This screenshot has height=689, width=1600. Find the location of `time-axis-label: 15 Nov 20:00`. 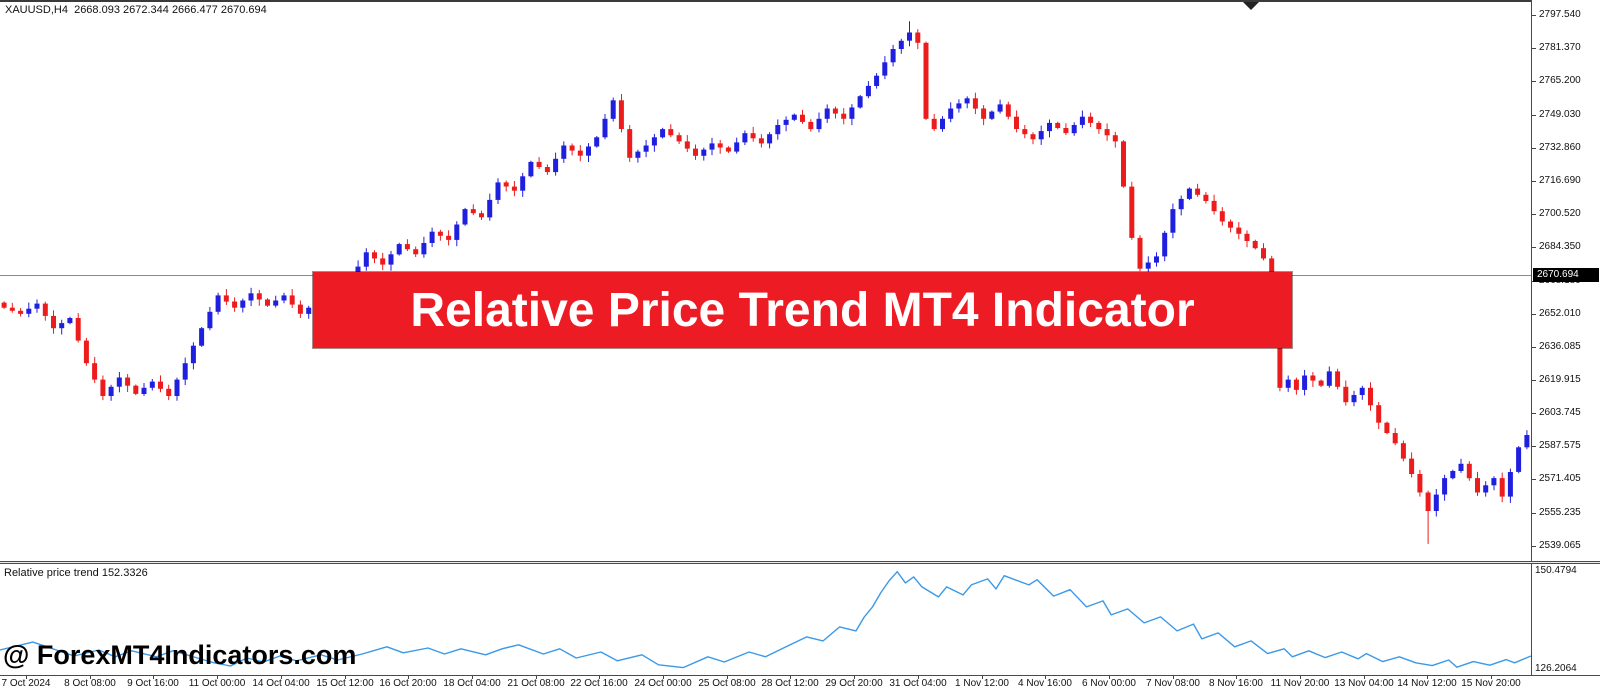

time-axis-label: 15 Nov 20:00 is located at coordinates (1491, 683).